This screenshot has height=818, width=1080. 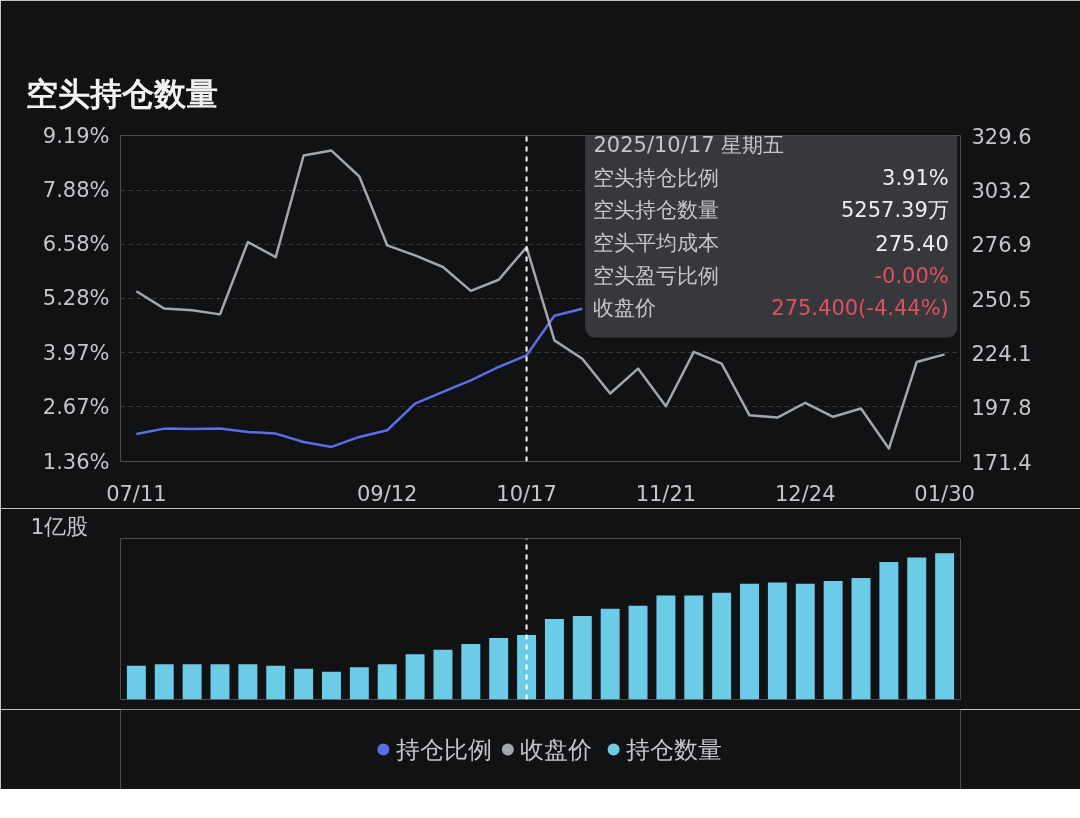 What do you see at coordinates (121, 94) in the screenshot?
I see `chart-title: 空头持仓数量` at bounding box center [121, 94].